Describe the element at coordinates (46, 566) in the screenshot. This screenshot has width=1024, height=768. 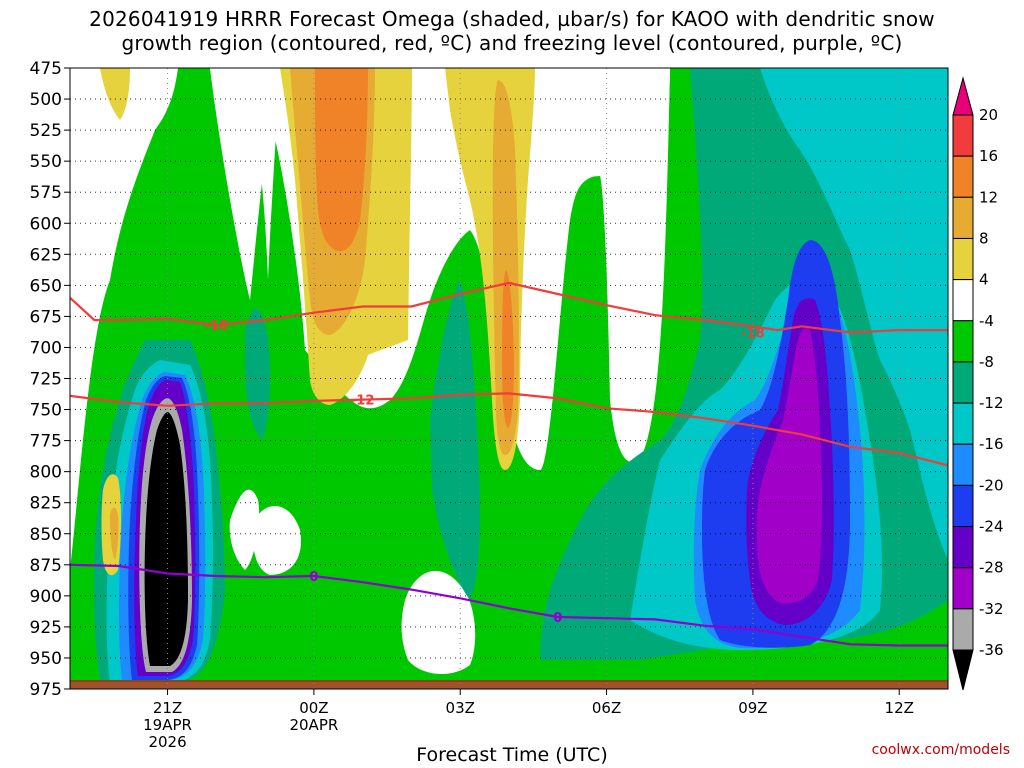
I see `y-tick-label: 875` at that location.